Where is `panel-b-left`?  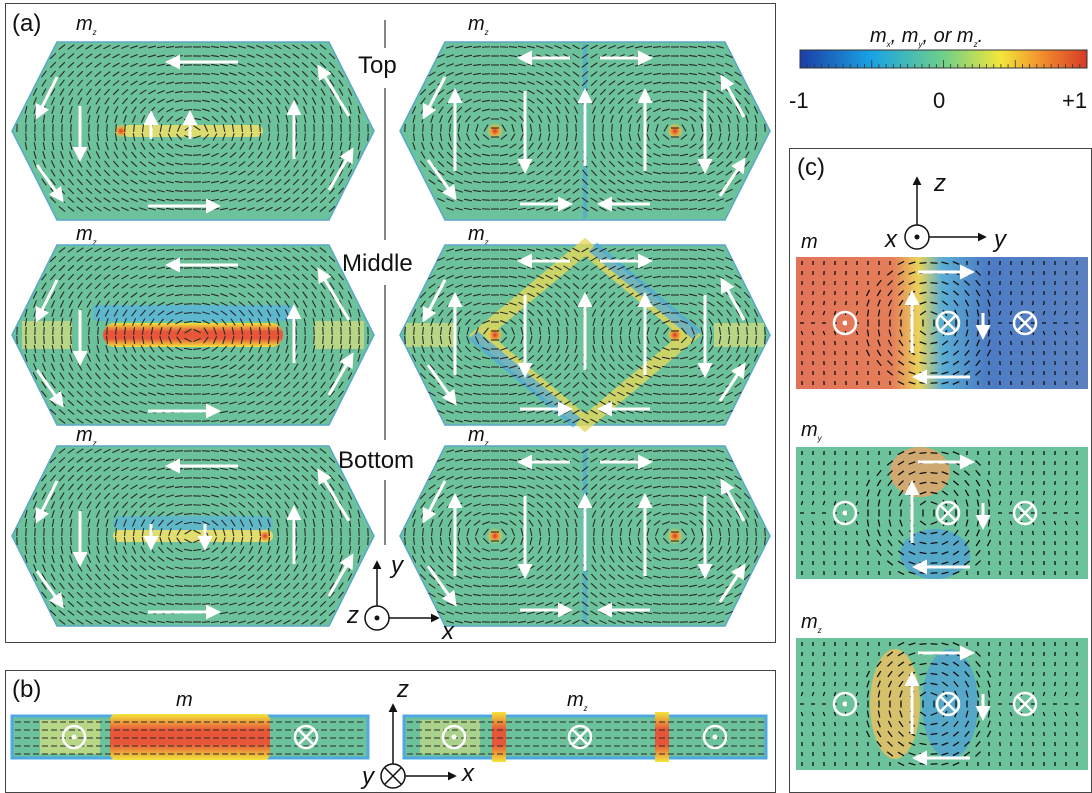 panel-b-left is located at coordinates (190, 737).